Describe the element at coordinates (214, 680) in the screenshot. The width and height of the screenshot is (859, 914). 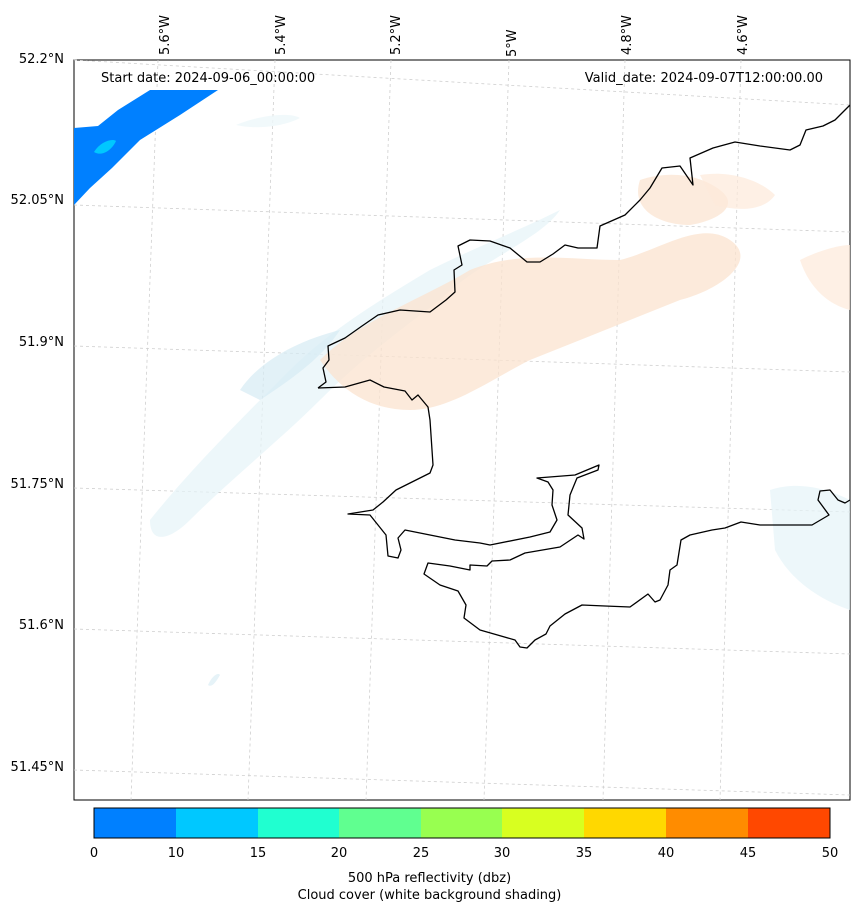
I see `cloud-speck` at that location.